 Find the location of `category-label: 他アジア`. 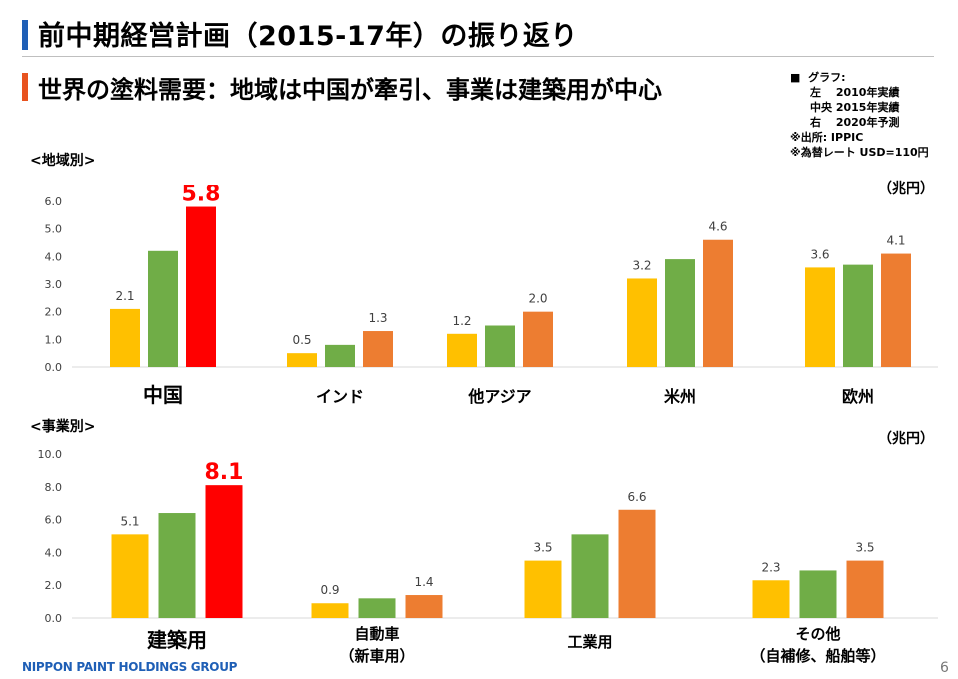

category-label: 他アジア is located at coordinates (499, 396).